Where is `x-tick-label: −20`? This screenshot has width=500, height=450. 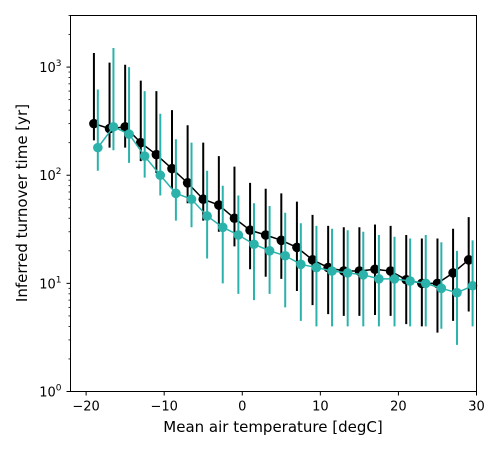
x-tick-label: −20 is located at coordinates (85, 407).